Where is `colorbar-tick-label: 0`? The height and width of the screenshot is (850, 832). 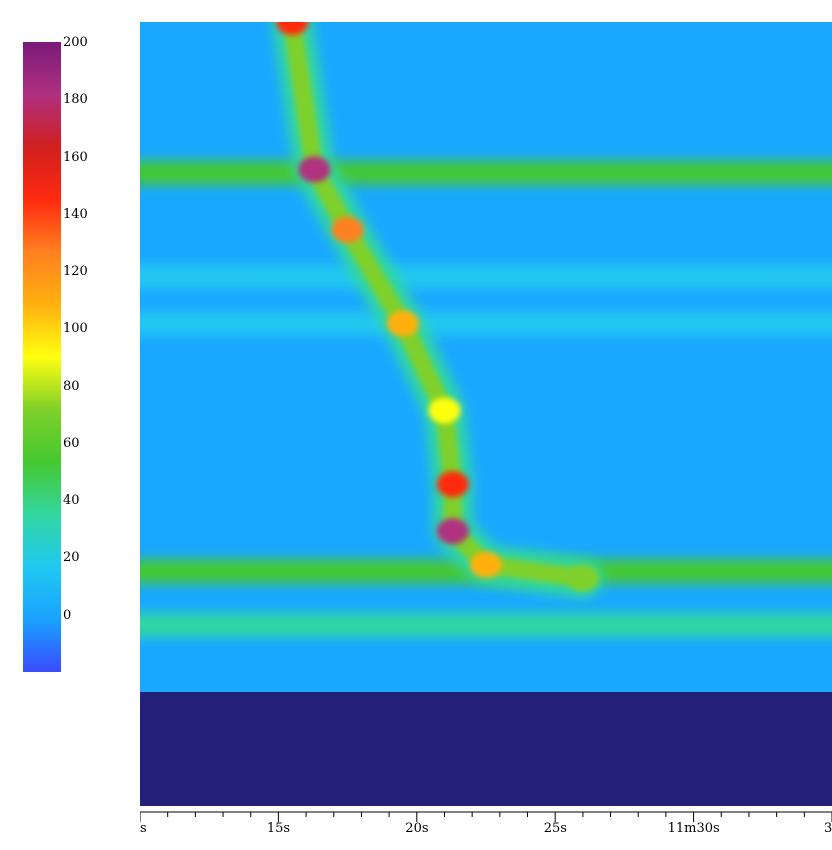
colorbar-tick-label: 0 is located at coordinates (67, 615).